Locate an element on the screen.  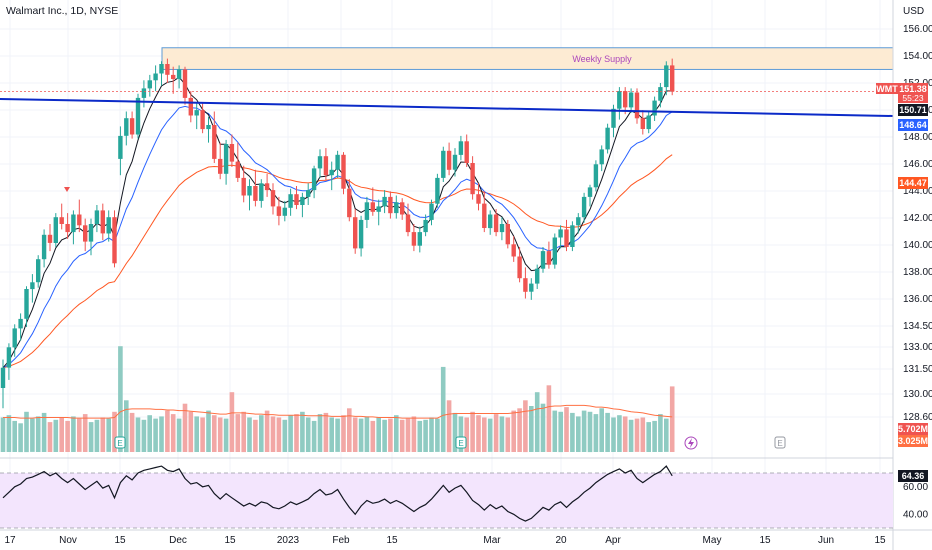
symbol-tag: WMT is located at coordinates (887, 89).